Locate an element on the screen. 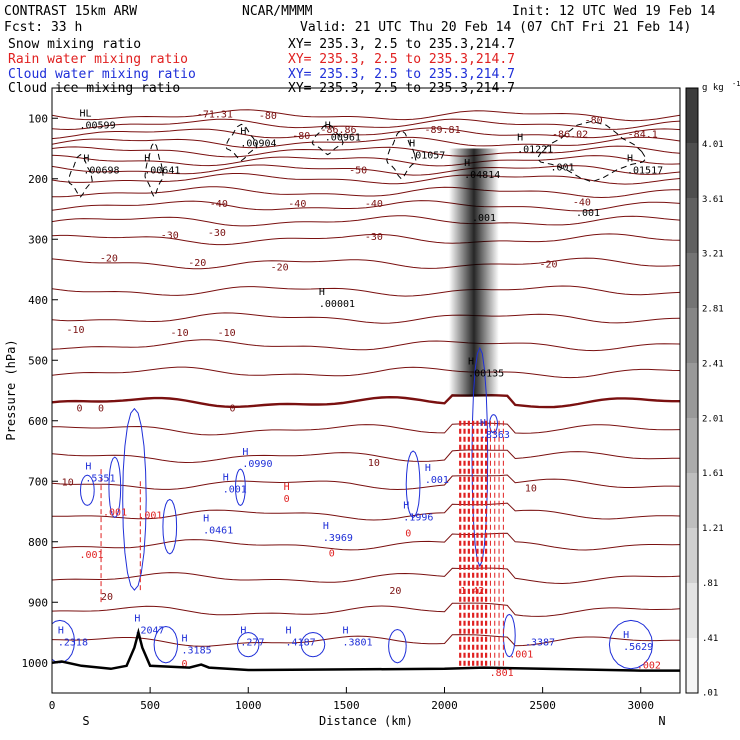 The height and width of the screenshot is (740, 740). y-tick-label: 900 is located at coordinates (38, 602).